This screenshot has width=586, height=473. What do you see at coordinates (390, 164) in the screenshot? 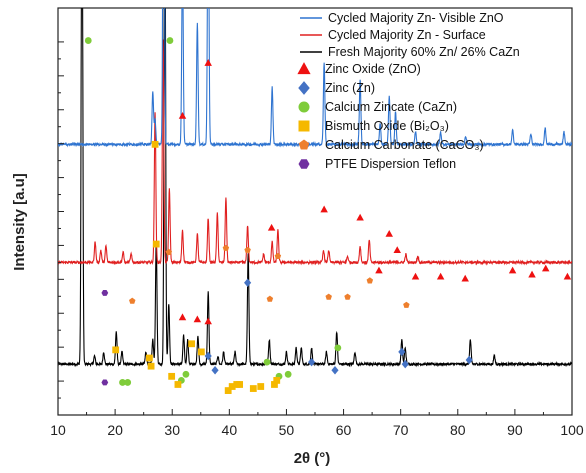
I see `legend-label-marker-6: PTFE Dispersion Teflon` at bounding box center [390, 164].